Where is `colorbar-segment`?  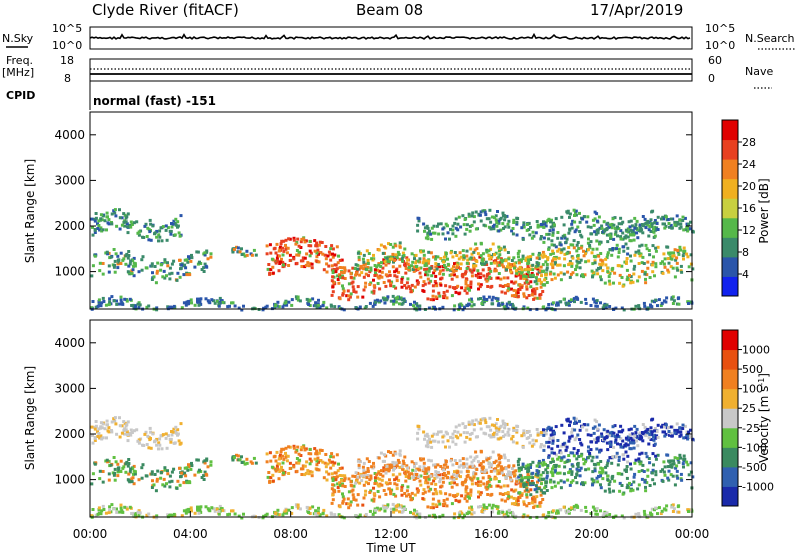 colorbar-segment is located at coordinates (730, 188).